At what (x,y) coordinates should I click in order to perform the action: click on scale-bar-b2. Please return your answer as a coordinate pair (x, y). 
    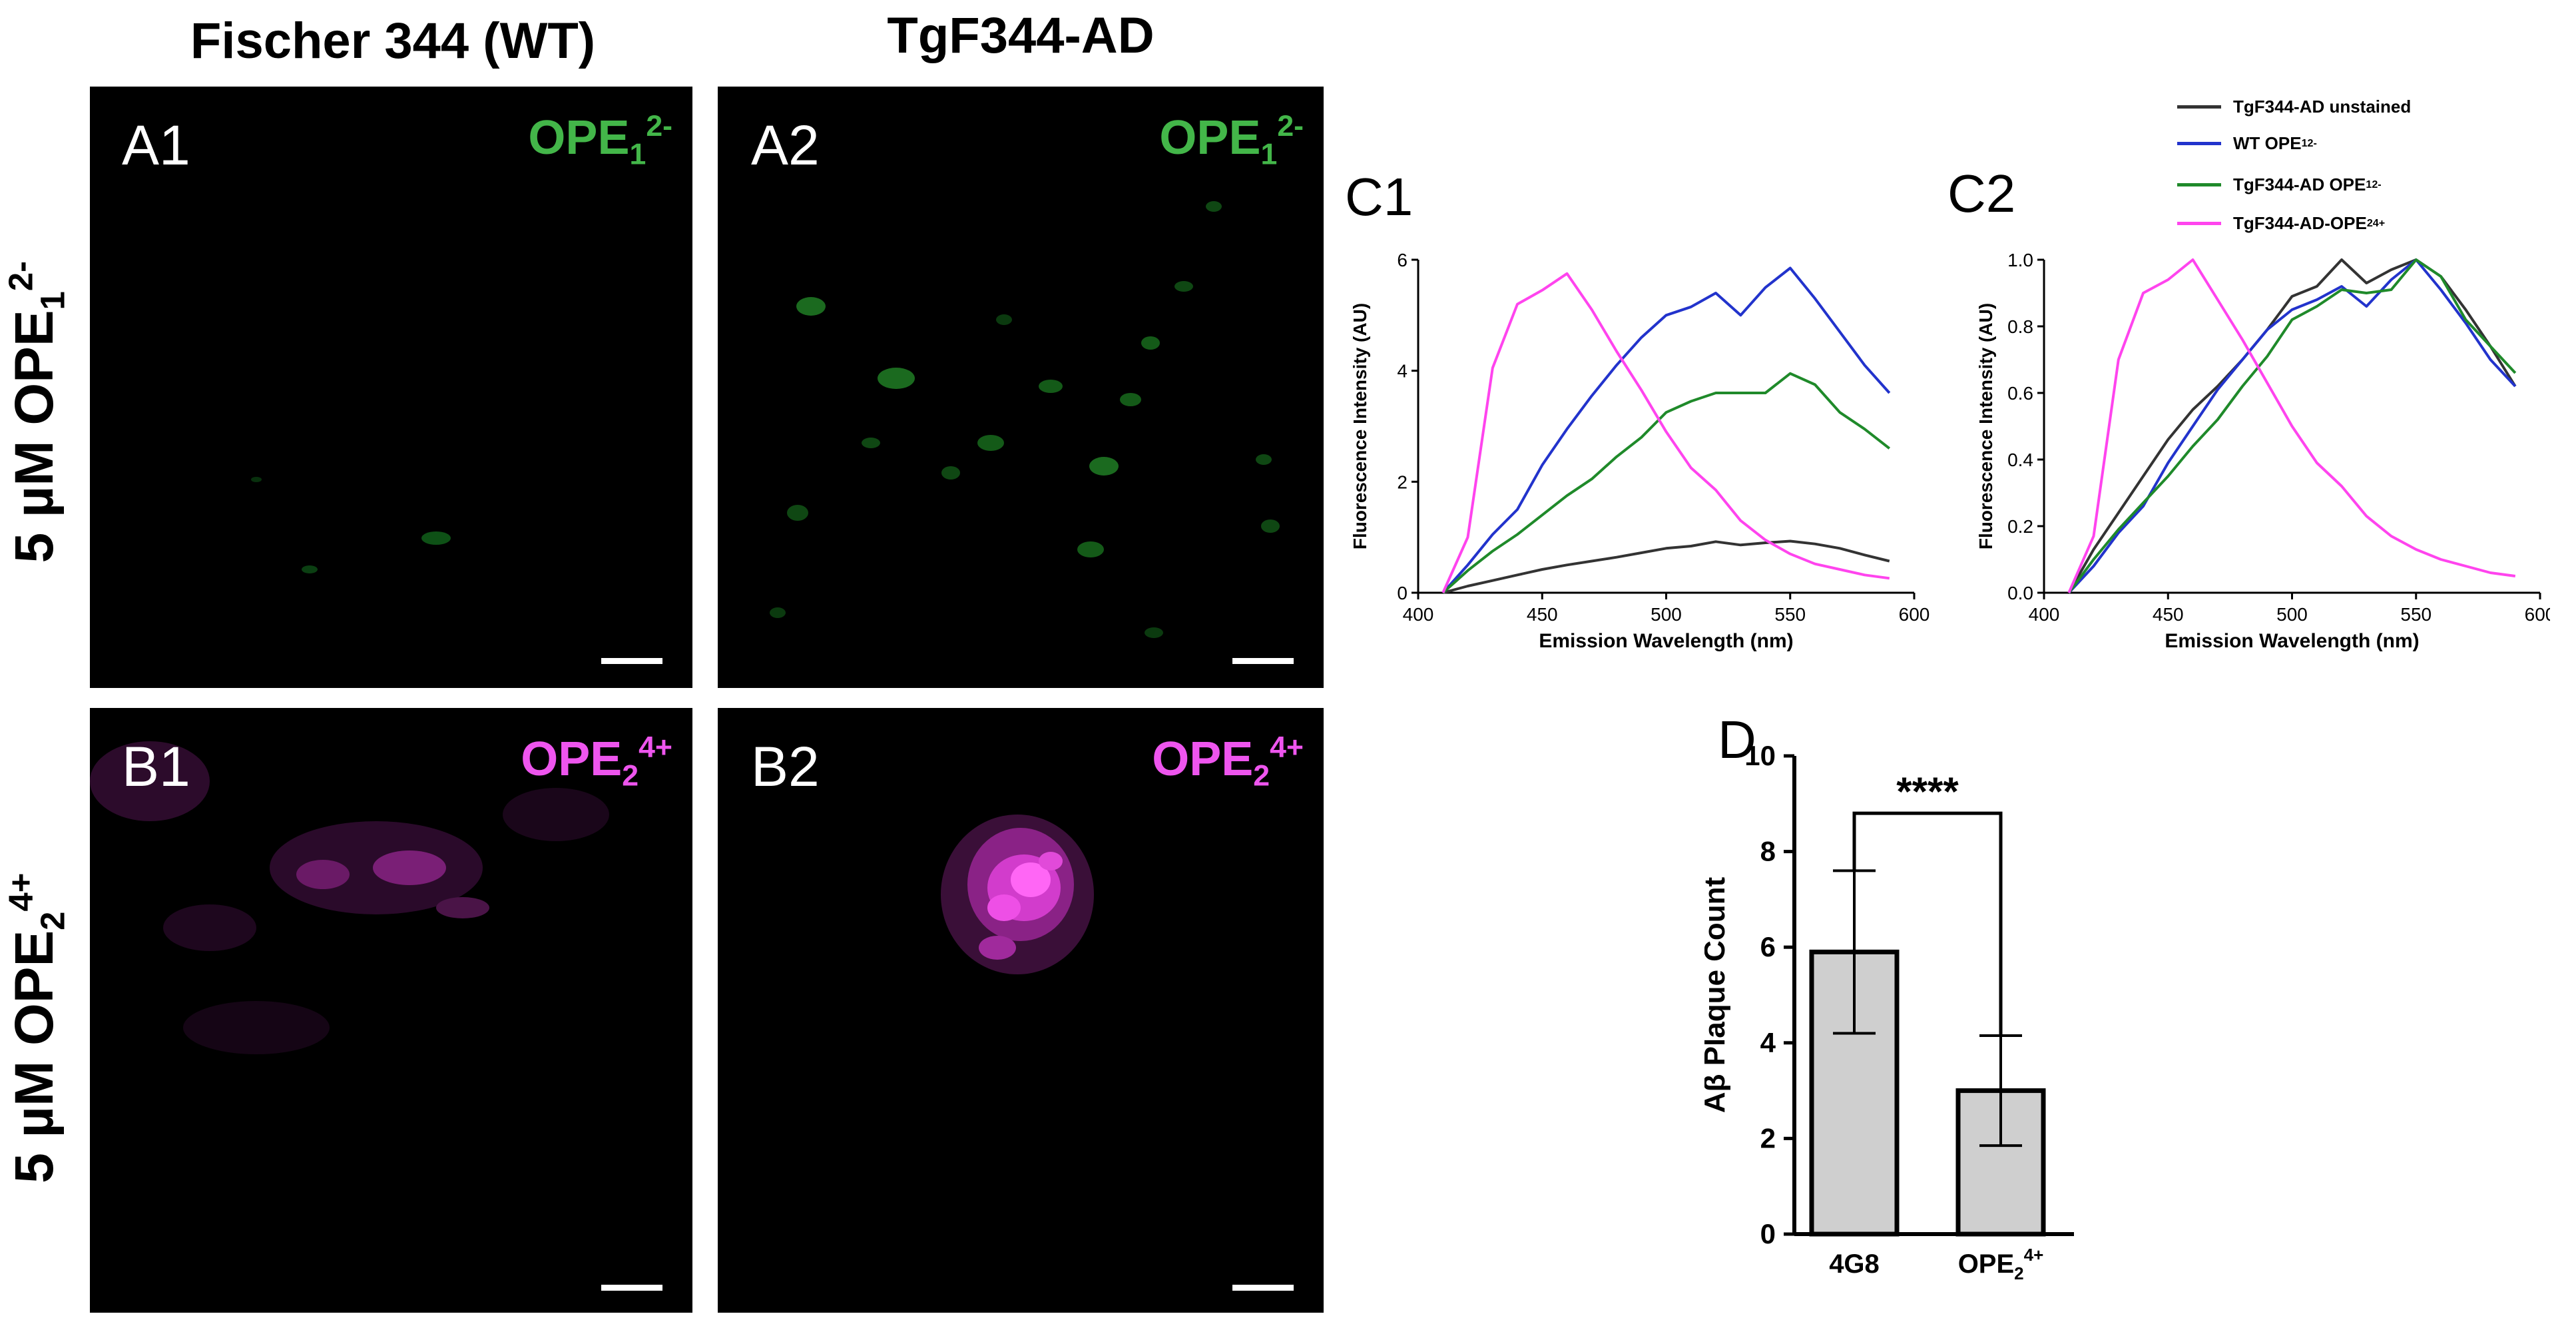
    Looking at the image, I should click on (1263, 1288).